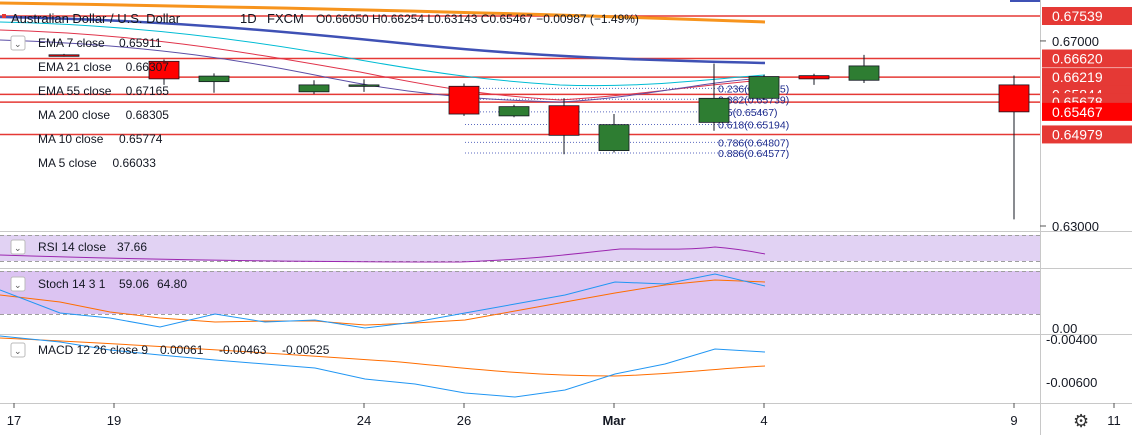 The height and width of the screenshot is (435, 1132). Describe the element at coordinates (1025, 1) in the screenshot. I see `blue-accent` at that location.